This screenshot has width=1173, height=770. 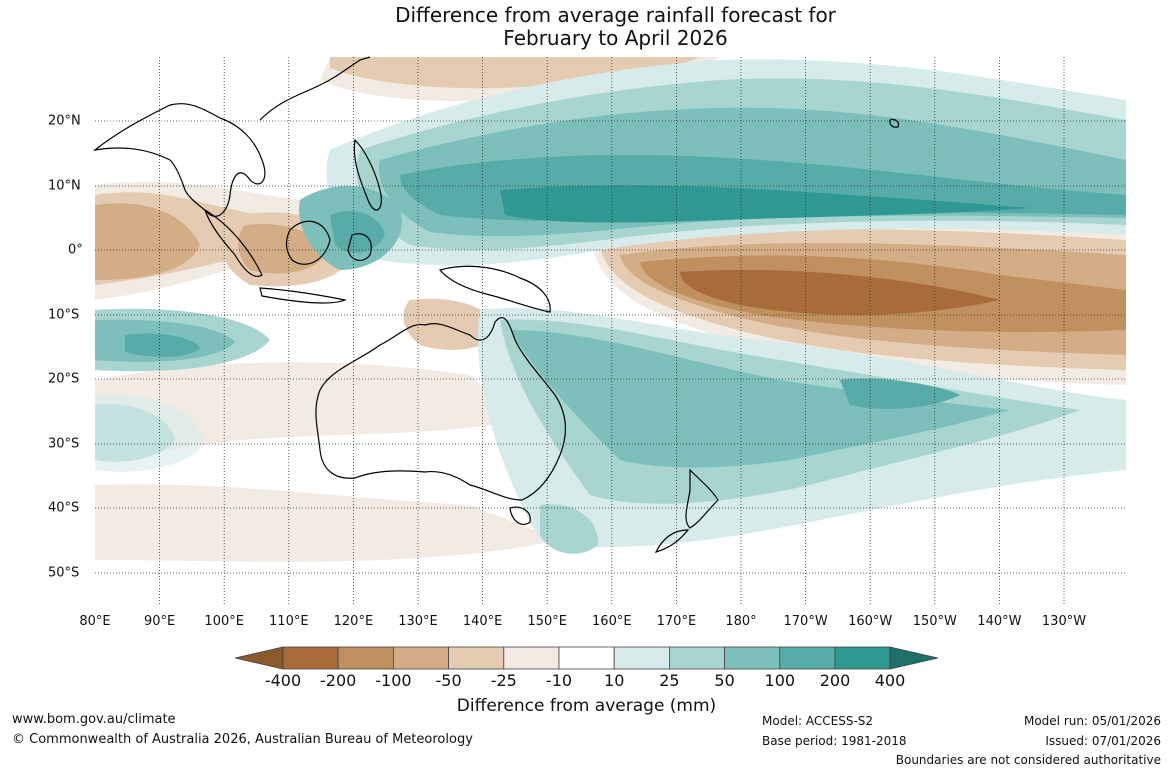 I want to click on colorbar-label: 25, so click(x=669, y=680).